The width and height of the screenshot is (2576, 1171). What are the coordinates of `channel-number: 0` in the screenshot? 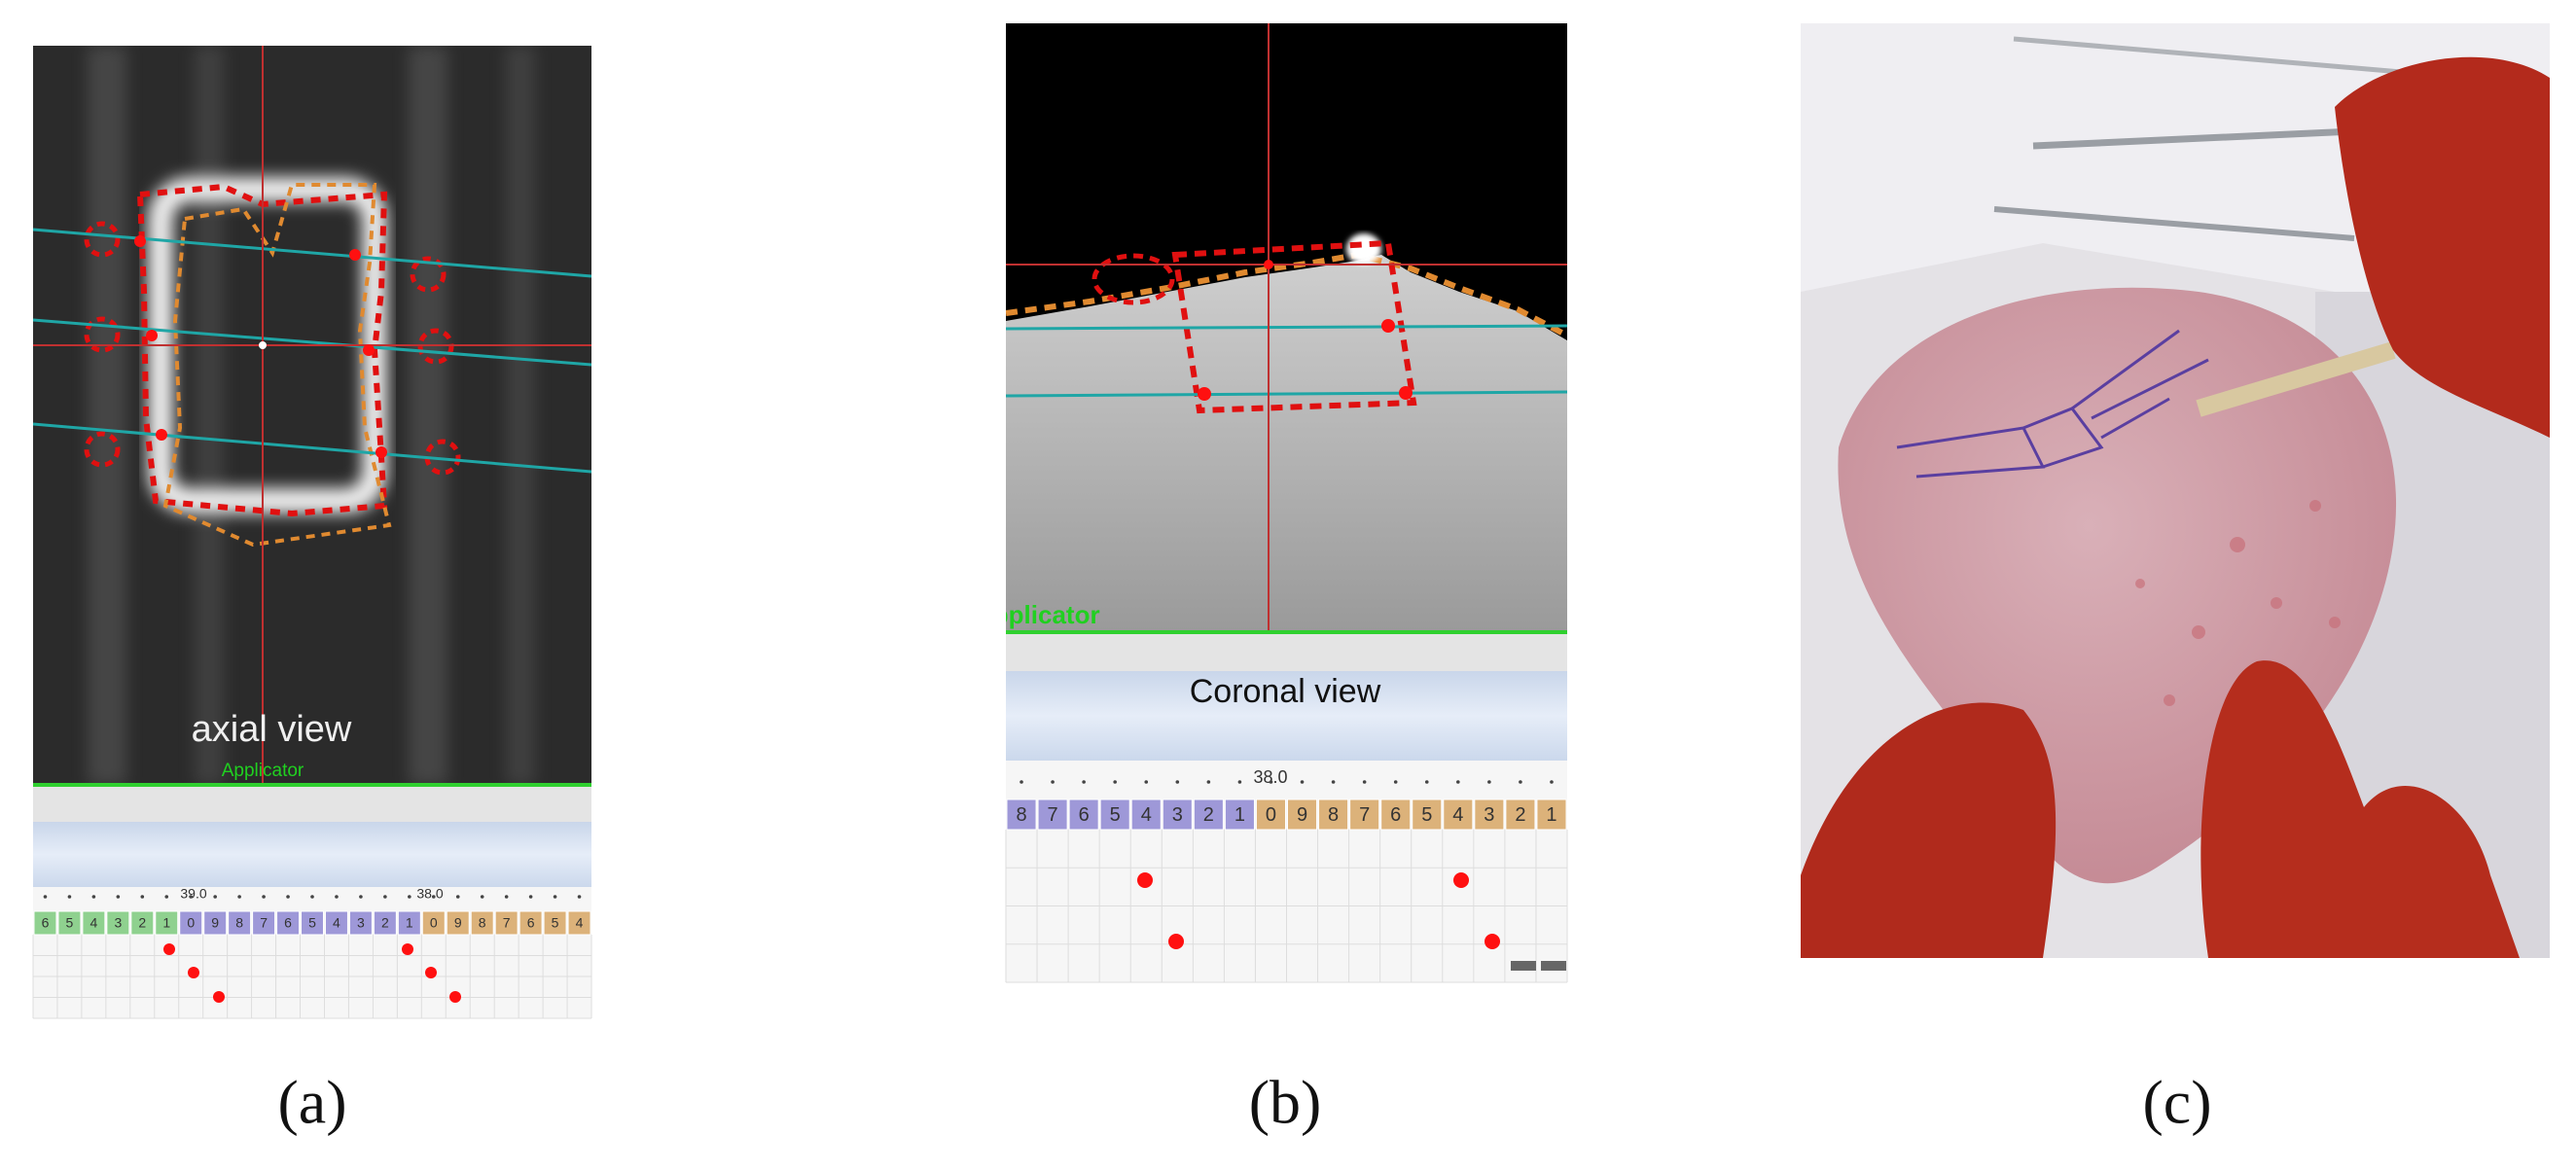 It's located at (1271, 815).